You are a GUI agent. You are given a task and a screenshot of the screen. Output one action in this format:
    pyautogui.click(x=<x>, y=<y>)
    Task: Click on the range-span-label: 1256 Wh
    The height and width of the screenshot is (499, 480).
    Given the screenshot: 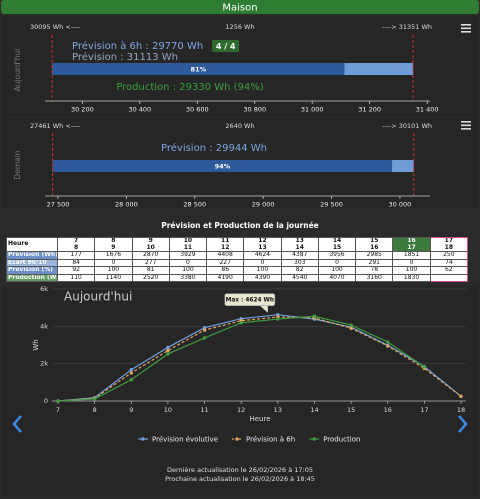 What is the action you would take?
    pyautogui.click(x=239, y=27)
    